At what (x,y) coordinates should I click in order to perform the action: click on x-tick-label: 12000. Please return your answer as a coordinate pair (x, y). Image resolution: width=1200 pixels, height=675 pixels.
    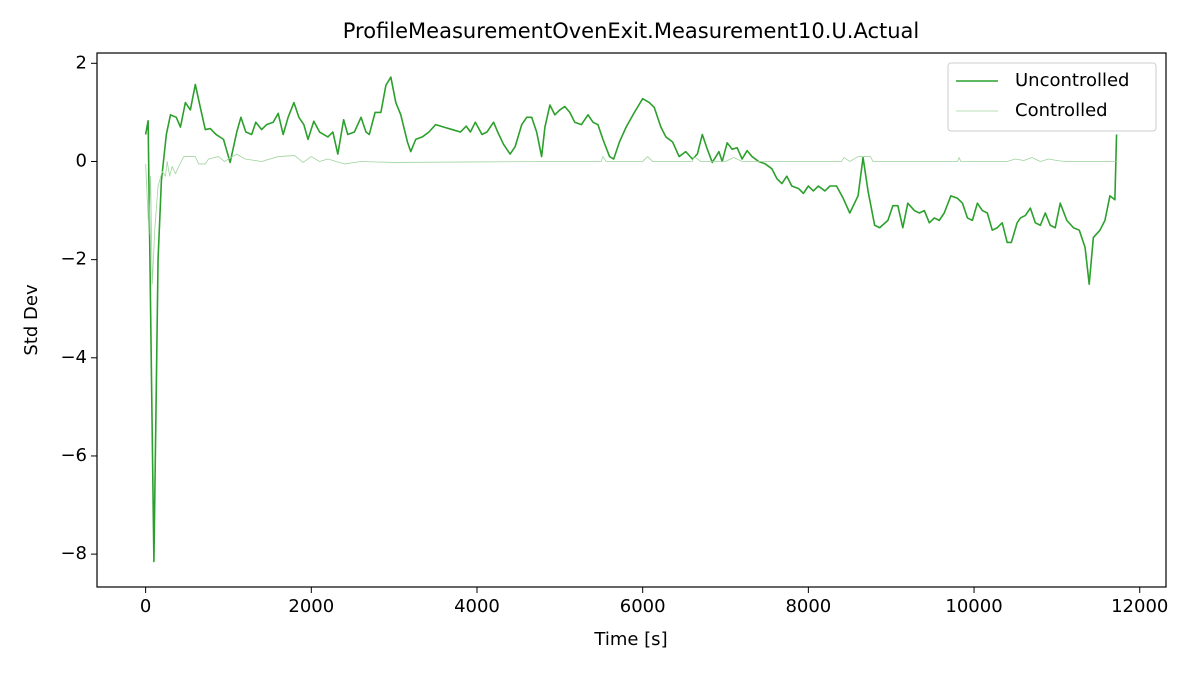
    Looking at the image, I should click on (1139, 606).